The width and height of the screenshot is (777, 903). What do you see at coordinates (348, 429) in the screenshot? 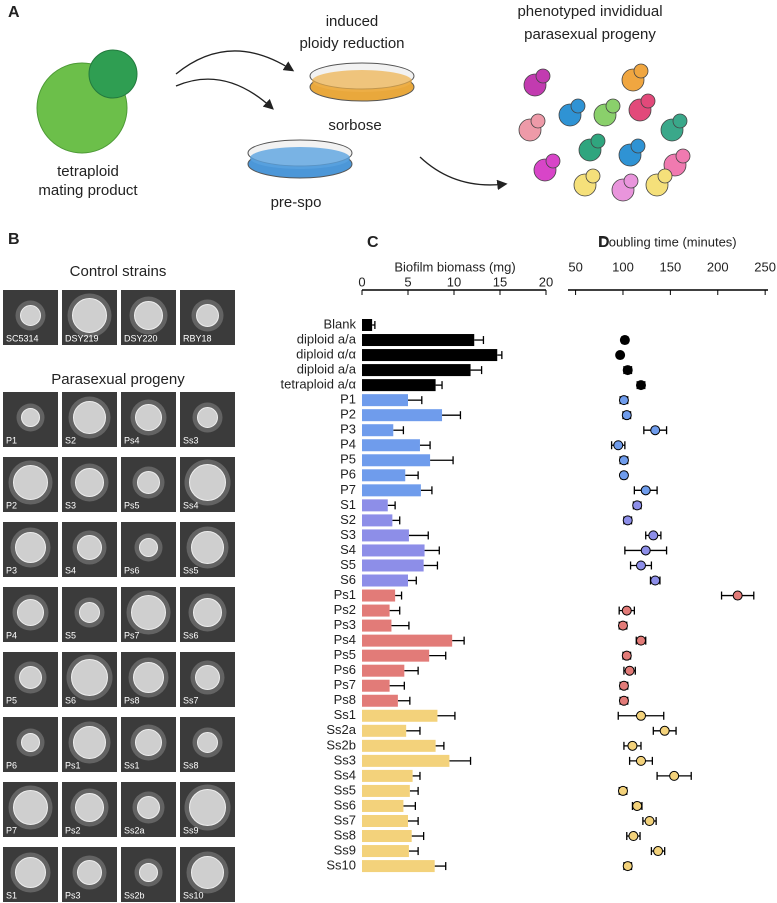
I see `category-label: P3` at bounding box center [348, 429].